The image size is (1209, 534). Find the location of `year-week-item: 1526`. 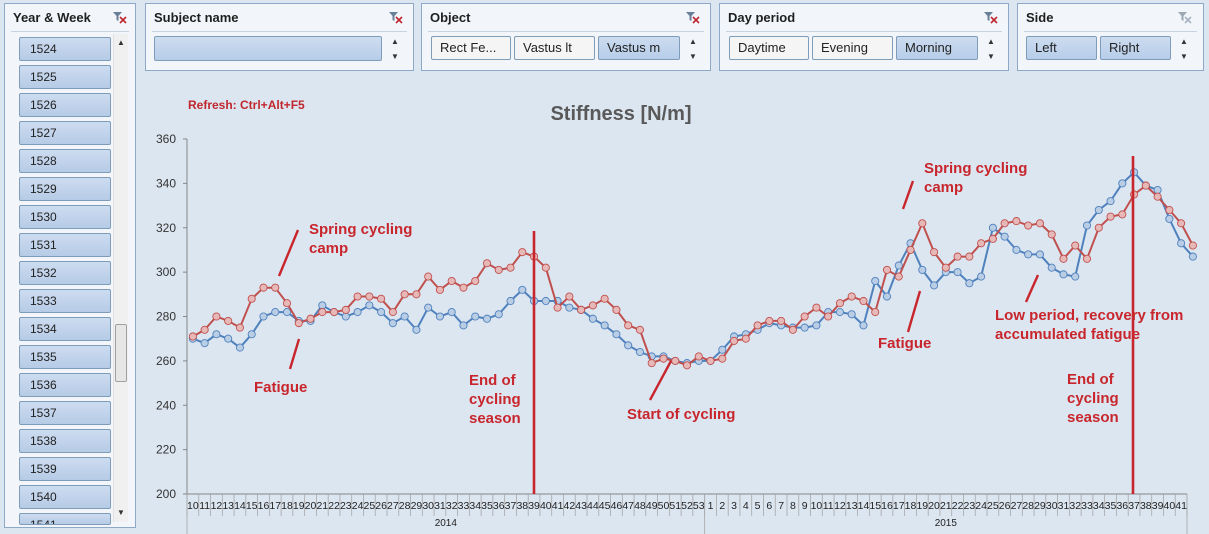

year-week-item: 1526 is located at coordinates (65, 105).